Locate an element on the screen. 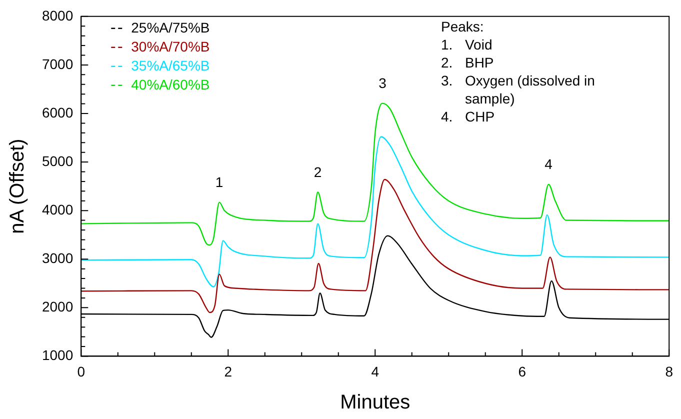  legend-label: 40%A/60%B is located at coordinates (170, 84).